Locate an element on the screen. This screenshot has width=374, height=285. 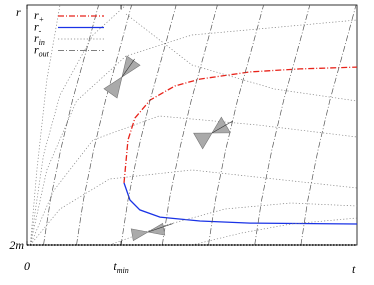
legend-sub: in is located at coordinates (42, 42).